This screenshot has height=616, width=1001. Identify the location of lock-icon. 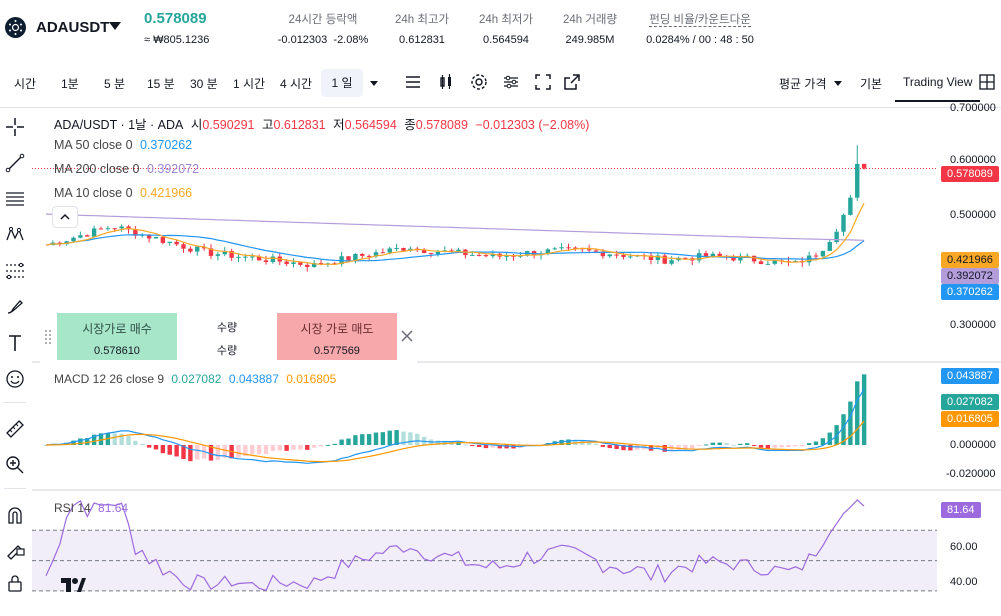
(15, 583).